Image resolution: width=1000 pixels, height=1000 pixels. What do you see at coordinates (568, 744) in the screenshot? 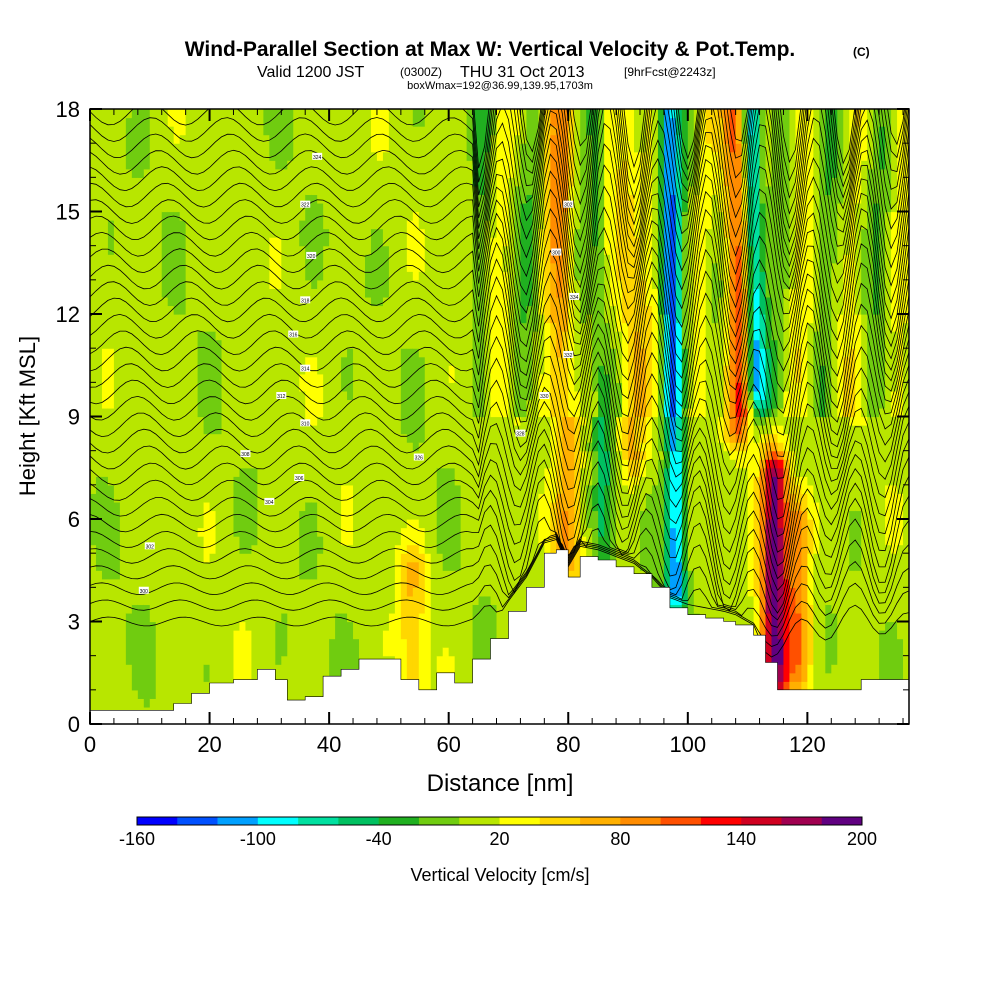
I see `x-tick-label: 80` at bounding box center [568, 744].